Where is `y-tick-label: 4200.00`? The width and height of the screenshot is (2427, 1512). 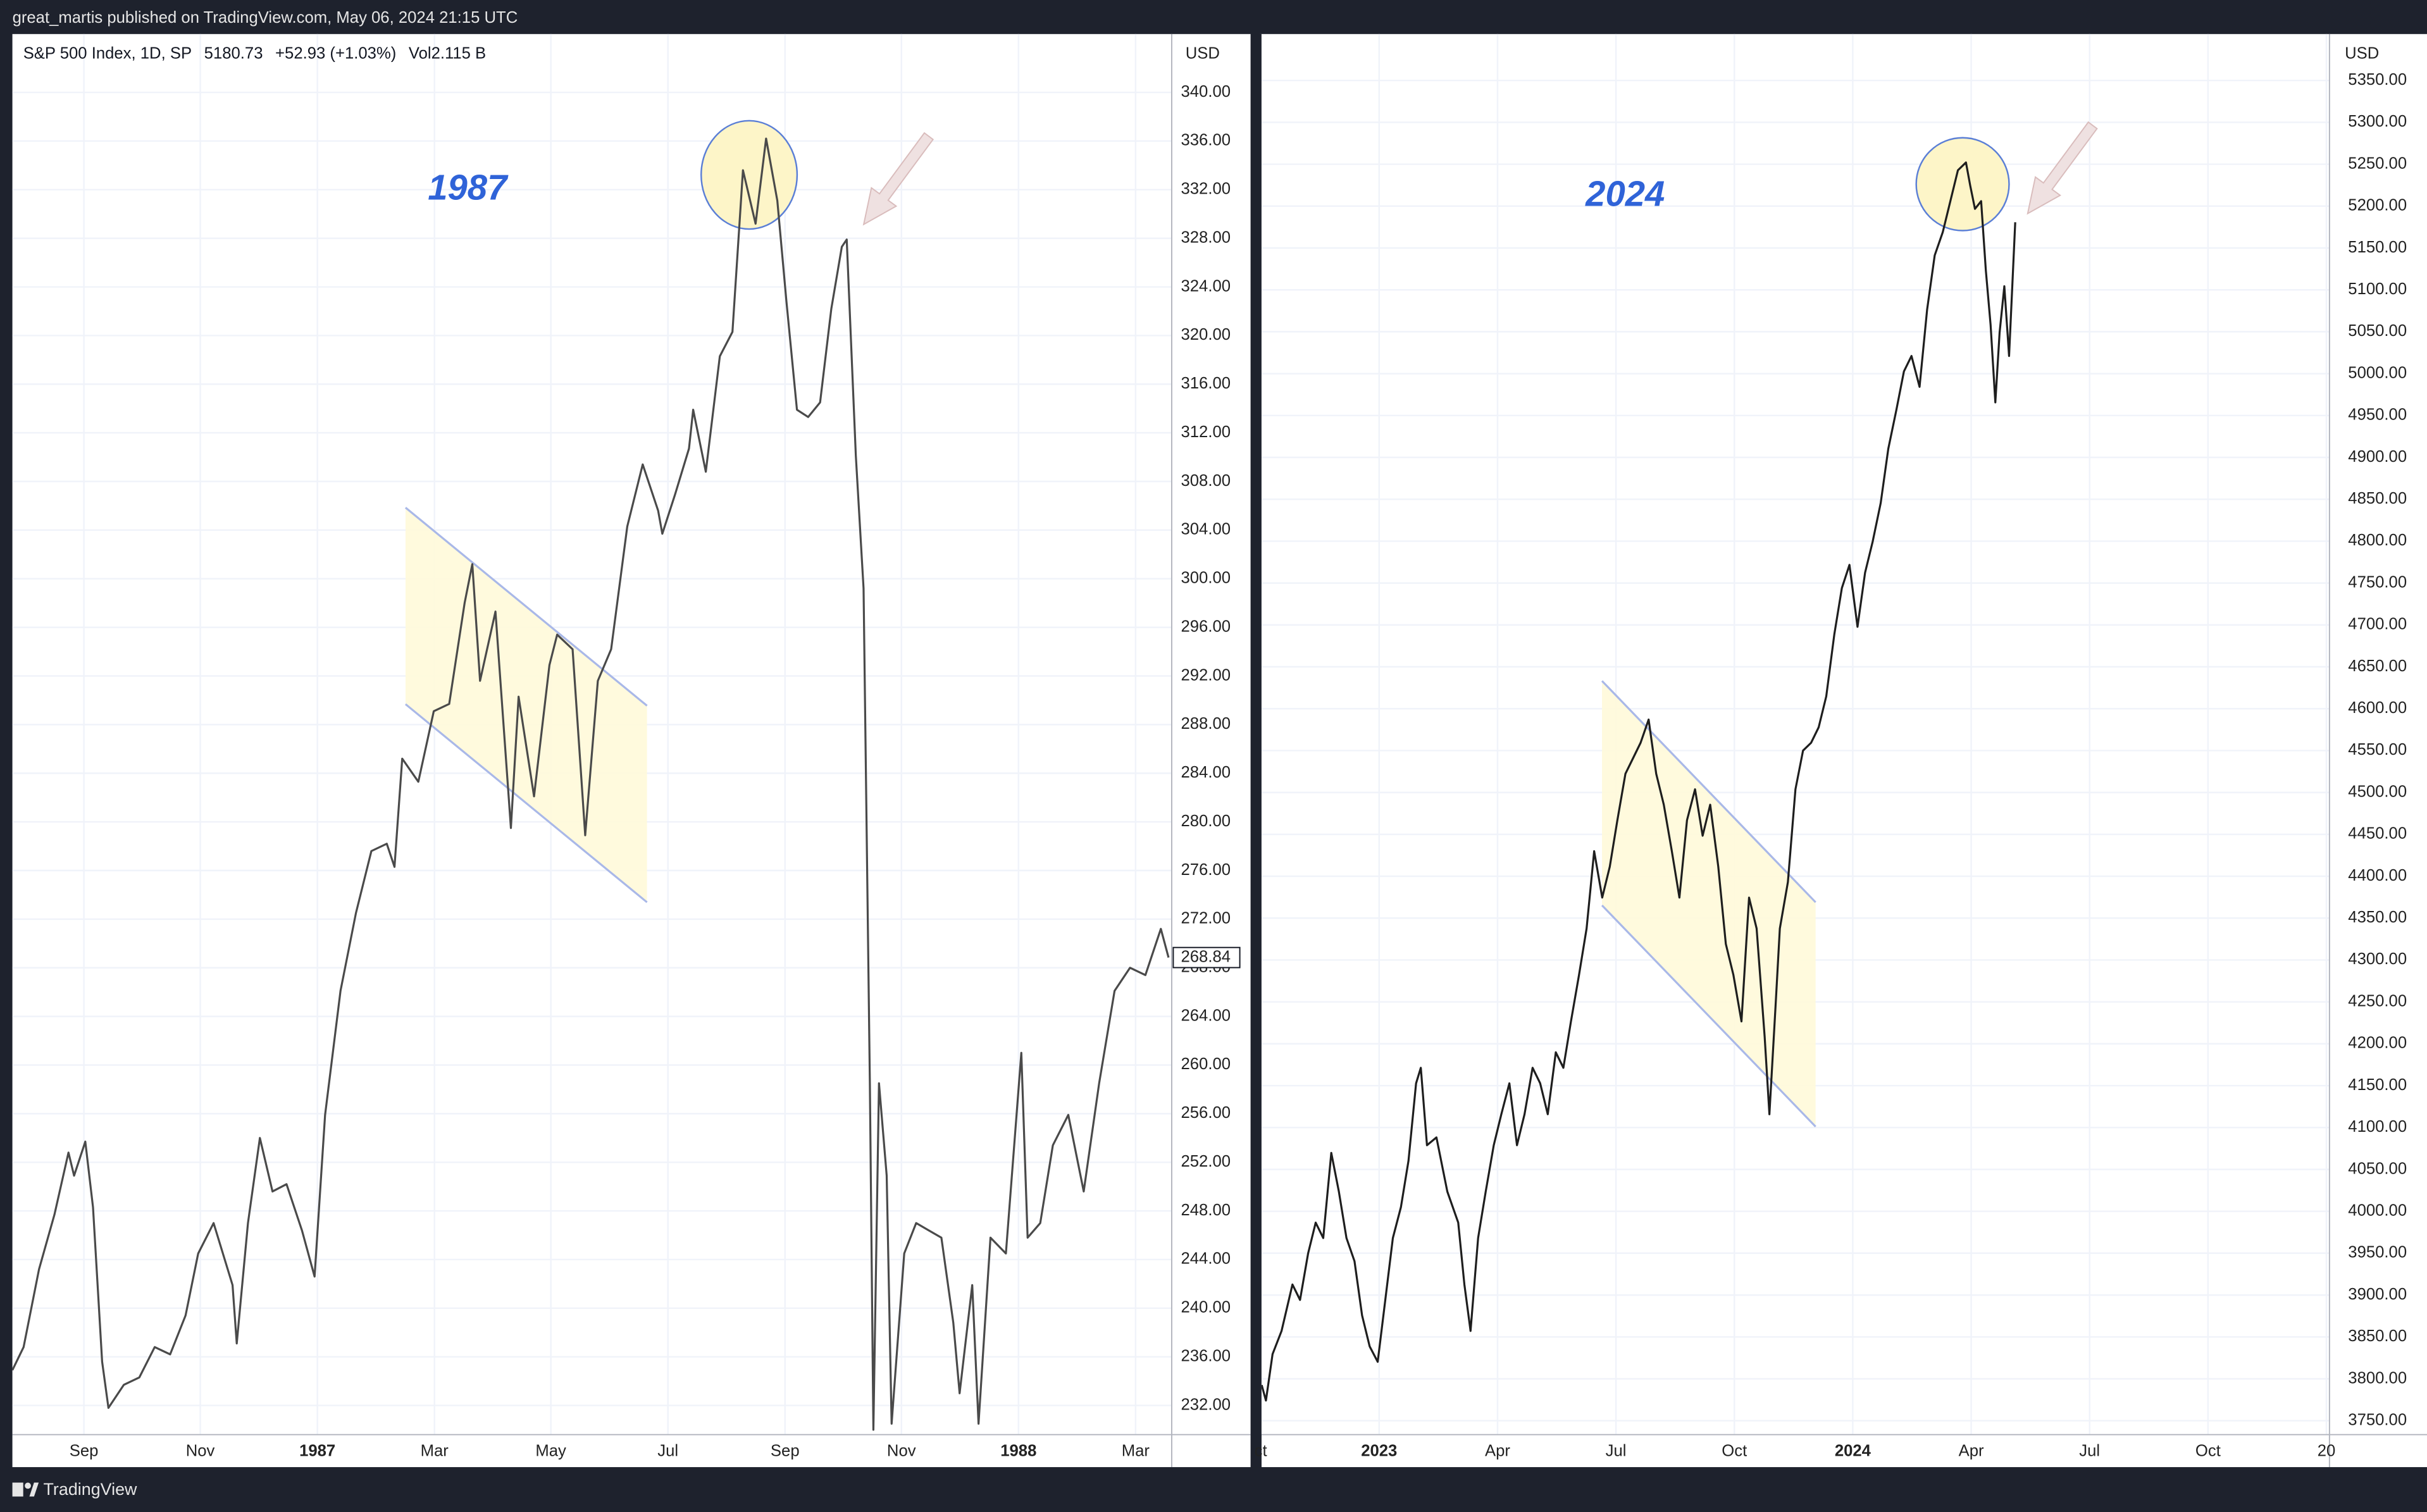
y-tick-label: 4200.00 is located at coordinates (2377, 1043).